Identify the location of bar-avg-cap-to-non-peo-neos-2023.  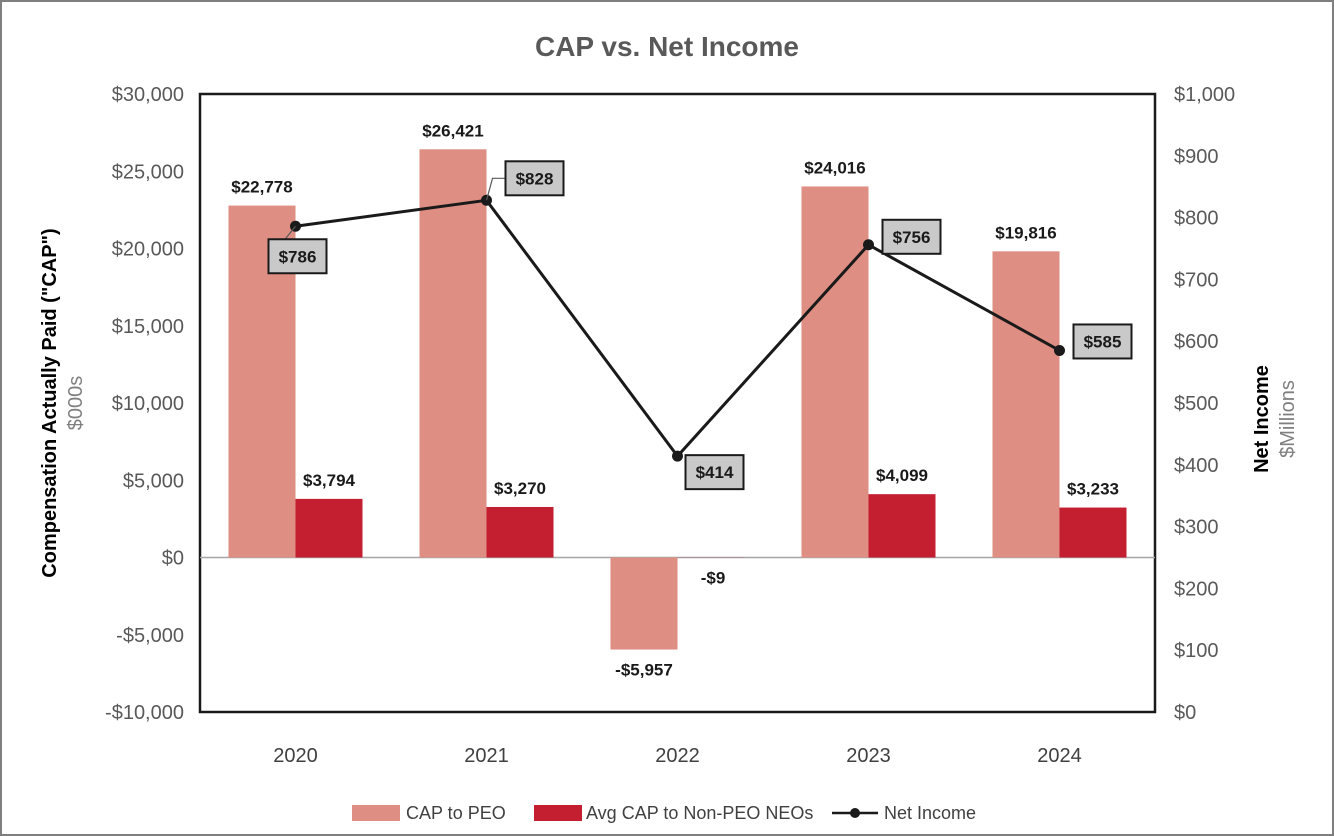
(902, 526).